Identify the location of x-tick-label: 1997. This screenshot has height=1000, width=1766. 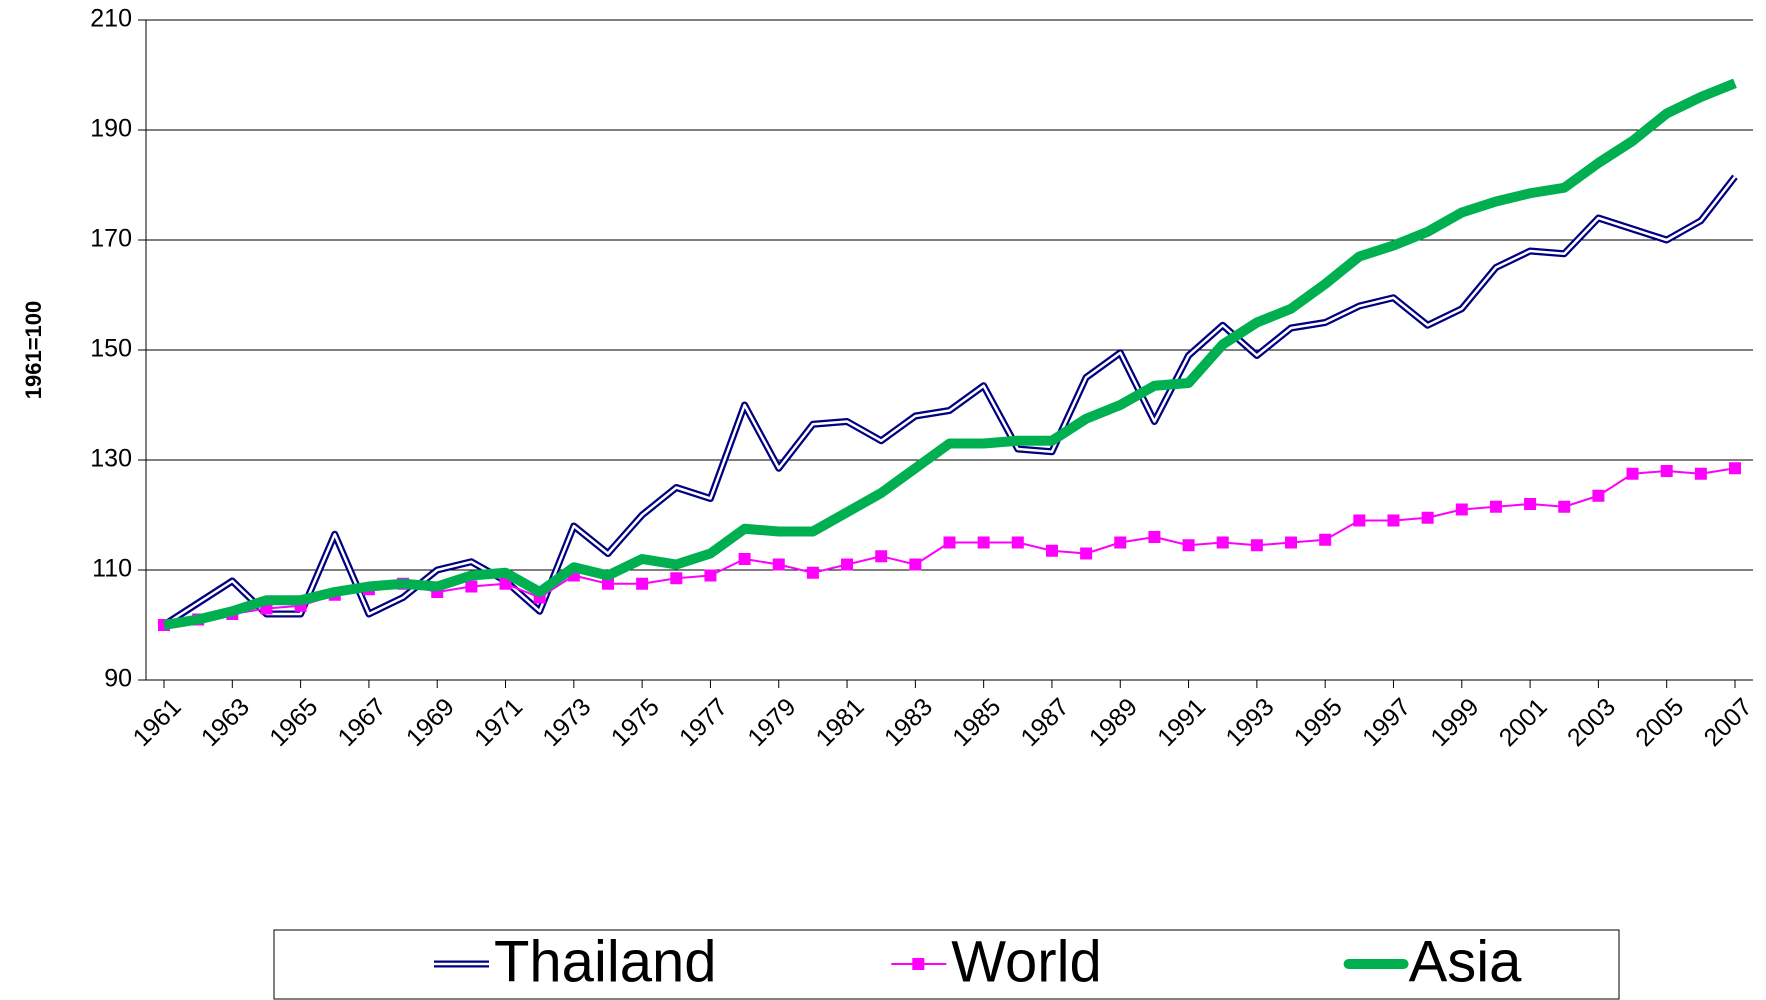
(1386, 722).